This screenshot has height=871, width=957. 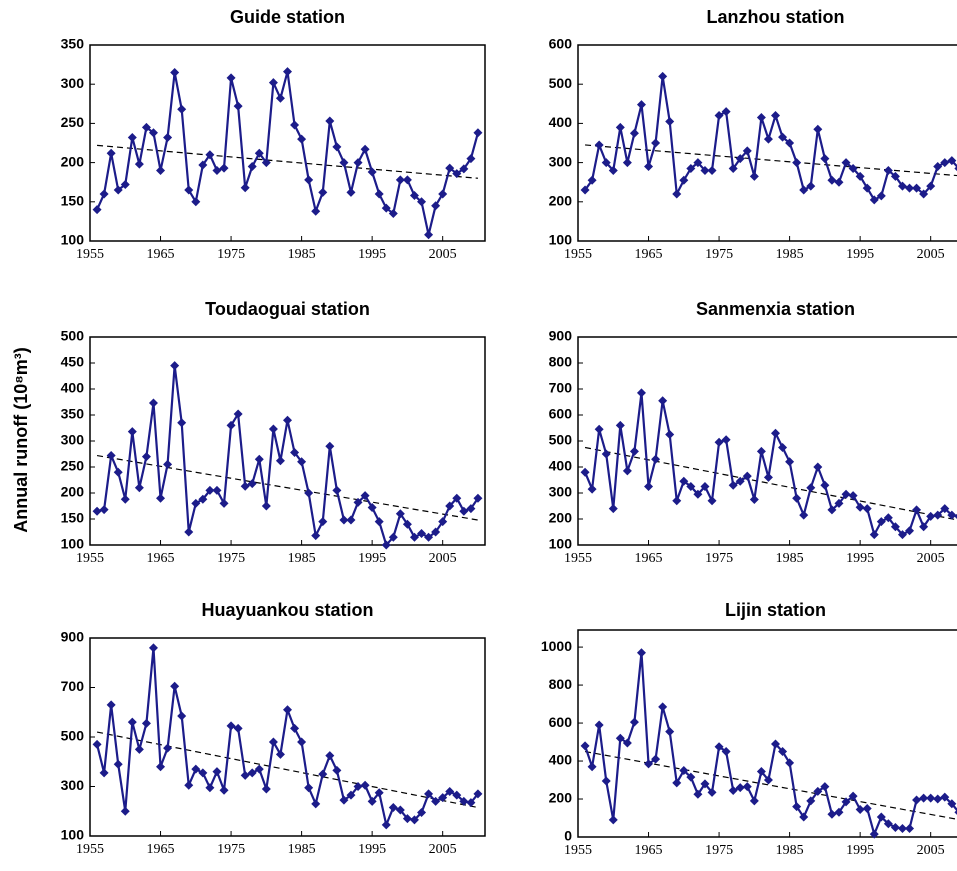 I want to click on x-tick-label: 1985, so click(x=302, y=849).